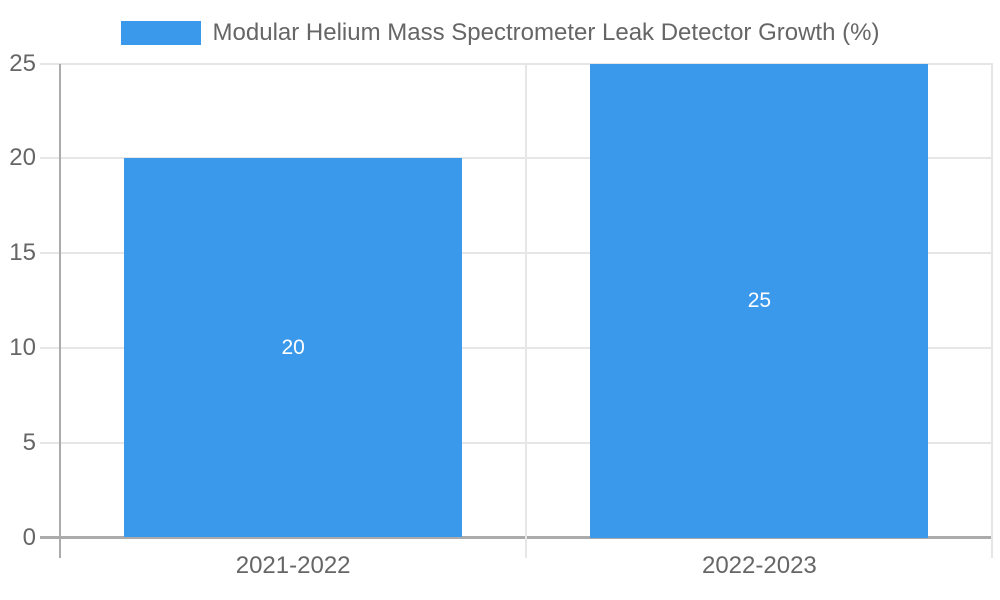 The image size is (1000, 600). Describe the element at coordinates (22, 347) in the screenshot. I see `y-tick-label: 10` at that location.